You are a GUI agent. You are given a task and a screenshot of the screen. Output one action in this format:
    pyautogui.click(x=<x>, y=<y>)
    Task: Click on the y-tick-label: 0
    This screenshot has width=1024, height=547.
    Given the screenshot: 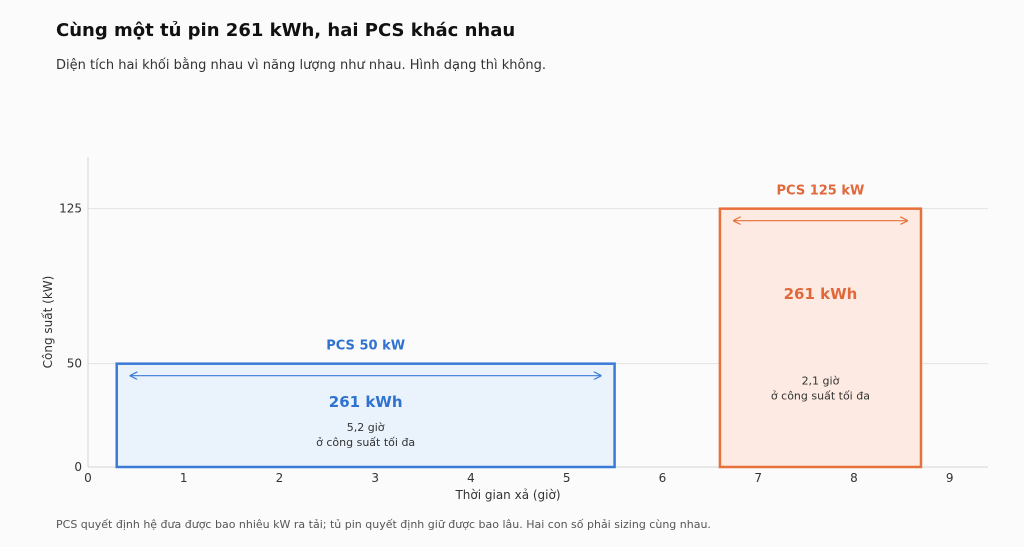 What is the action you would take?
    pyautogui.click(x=78, y=467)
    